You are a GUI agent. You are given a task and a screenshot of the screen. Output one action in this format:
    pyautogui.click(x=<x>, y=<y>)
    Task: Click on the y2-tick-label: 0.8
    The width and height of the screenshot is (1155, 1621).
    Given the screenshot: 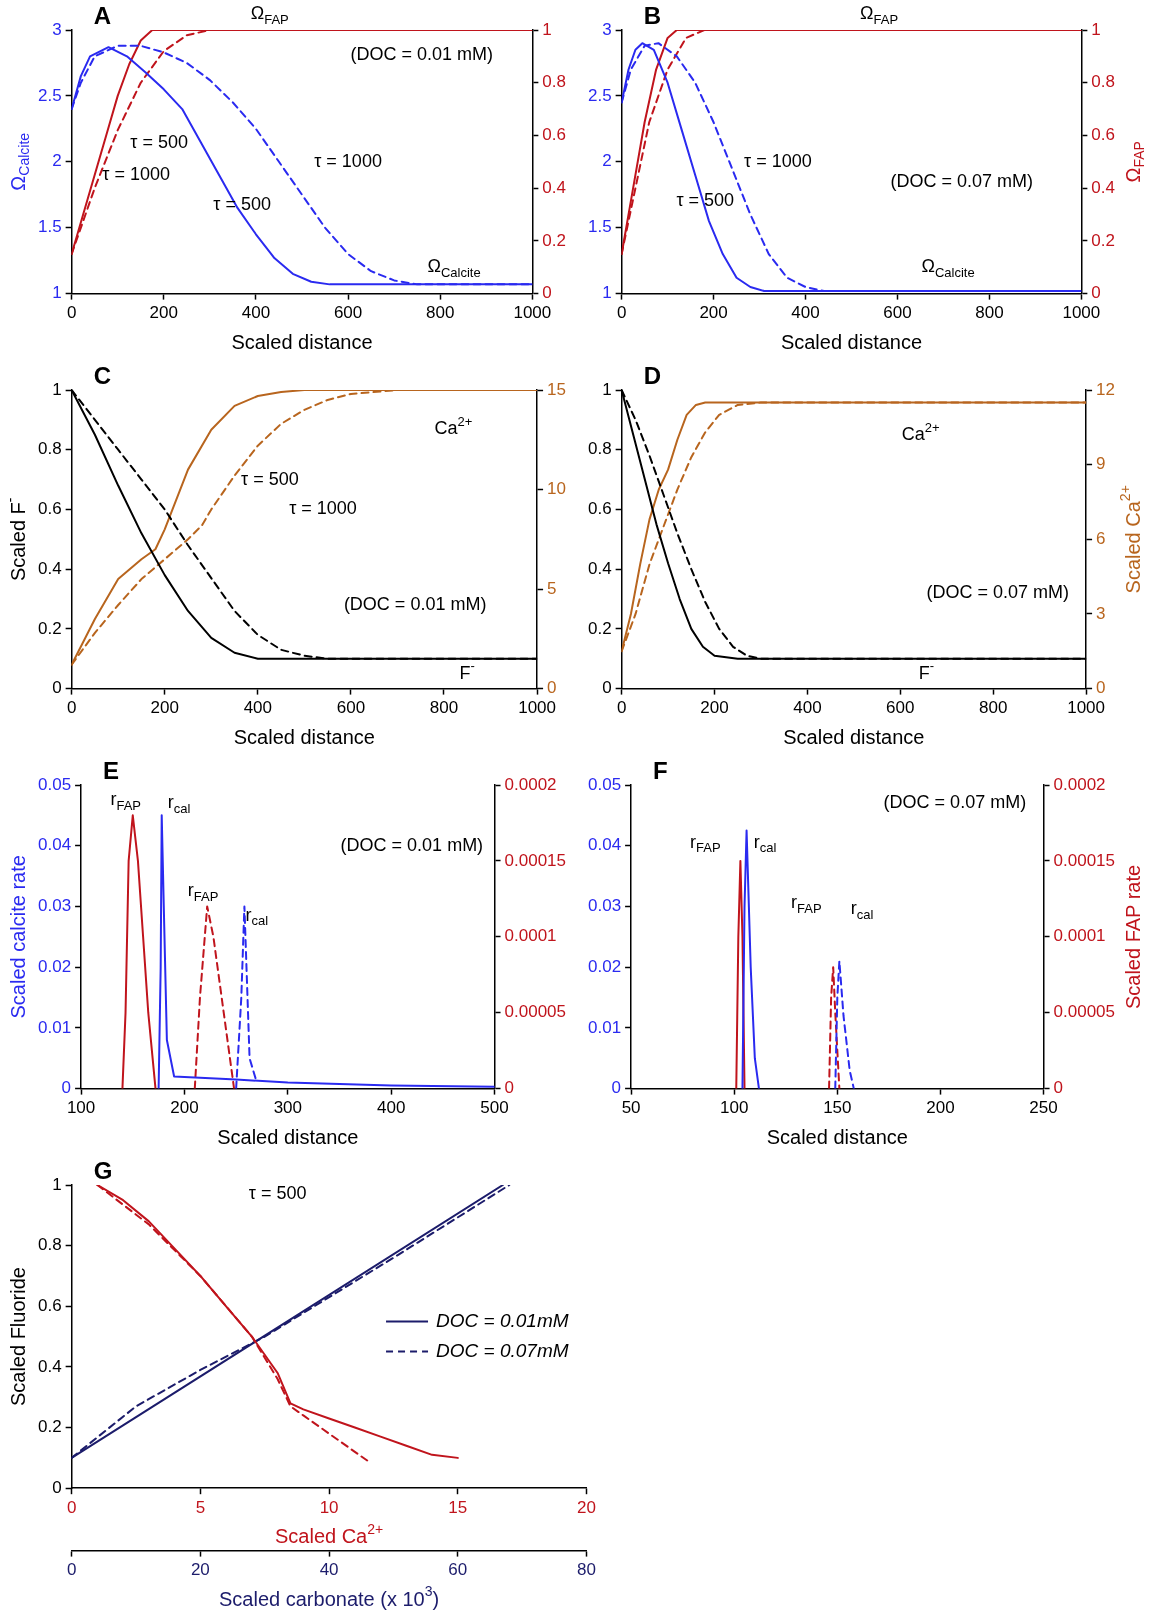 What is the action you would take?
    pyautogui.click(x=1103, y=82)
    